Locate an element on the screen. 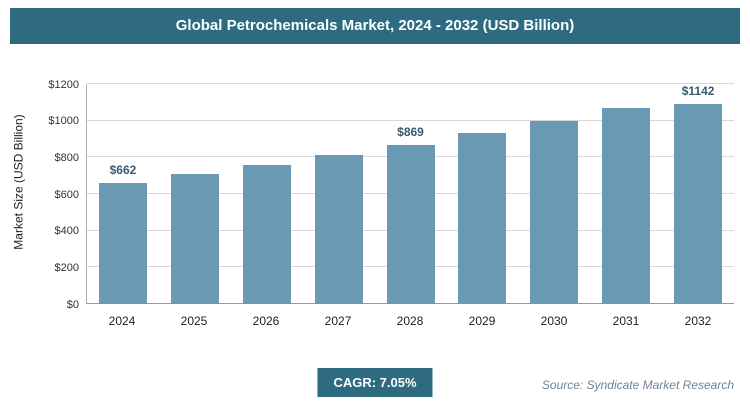 The width and height of the screenshot is (750, 417). bar-slot: $1142 is located at coordinates (698, 194).